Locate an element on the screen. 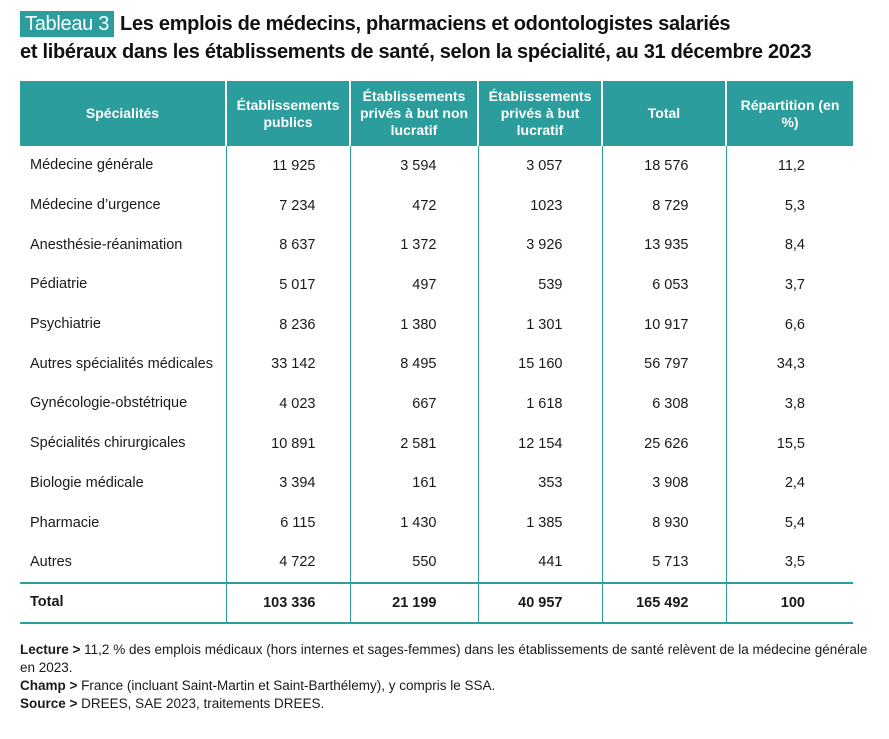 The image size is (889, 739). table-cell: 8 930 is located at coordinates (663, 523).